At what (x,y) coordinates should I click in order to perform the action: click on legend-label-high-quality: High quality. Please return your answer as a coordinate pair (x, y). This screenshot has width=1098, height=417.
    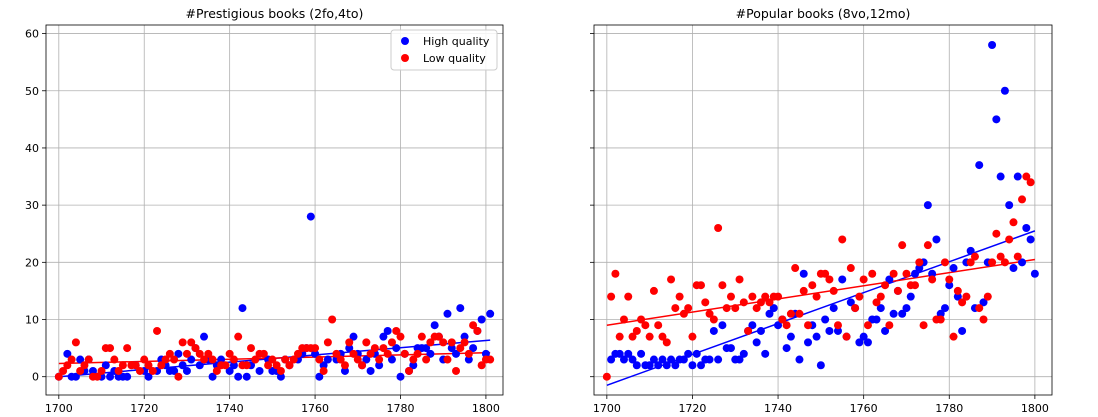
    Looking at the image, I should click on (456, 41).